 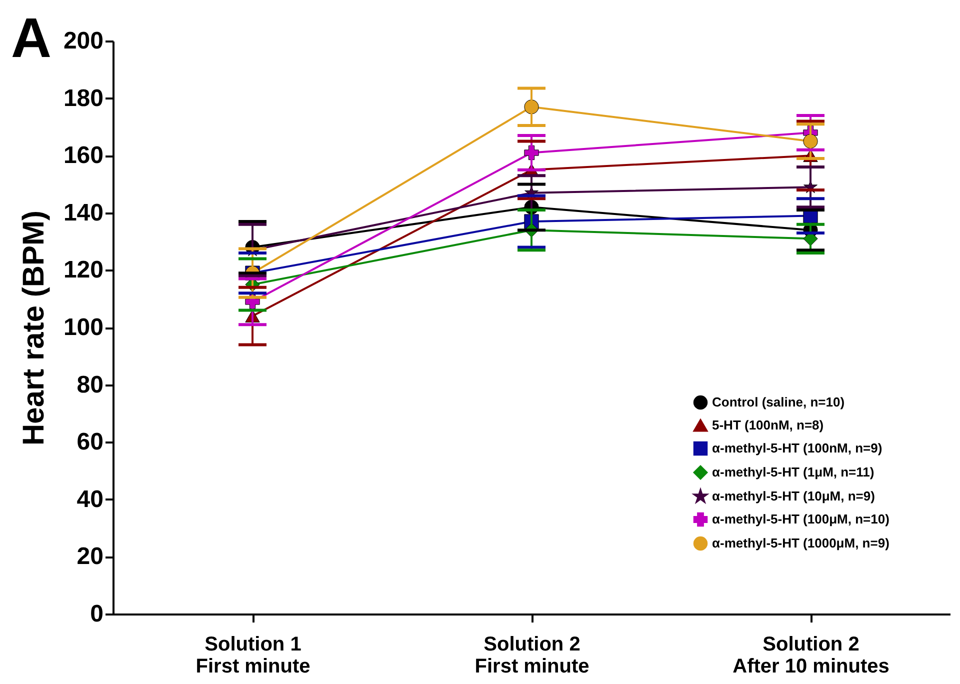 I want to click on legend-label: α-methyl-5-HT (100nM, n=9), so click(x=797, y=448).